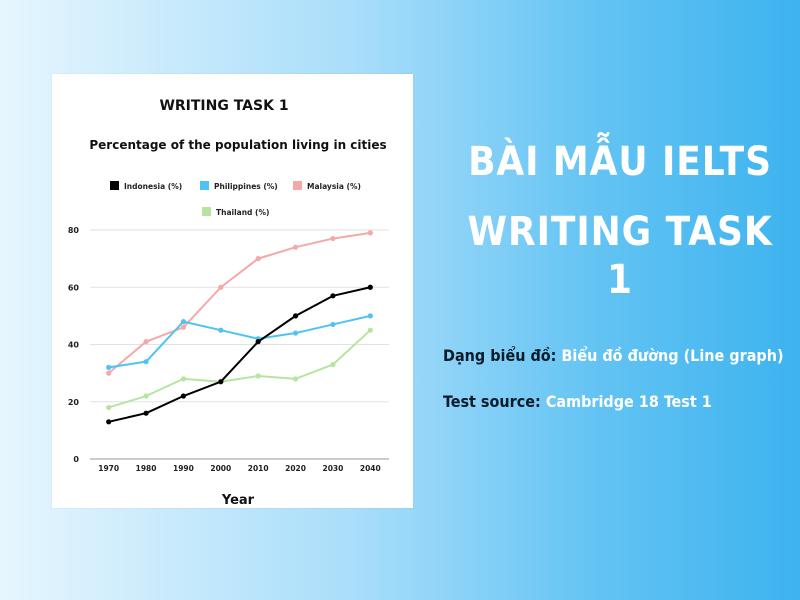 This screenshot has height=600, width=800. I want to click on chart-type-label: Dạng biểu đồ:, so click(500, 355).